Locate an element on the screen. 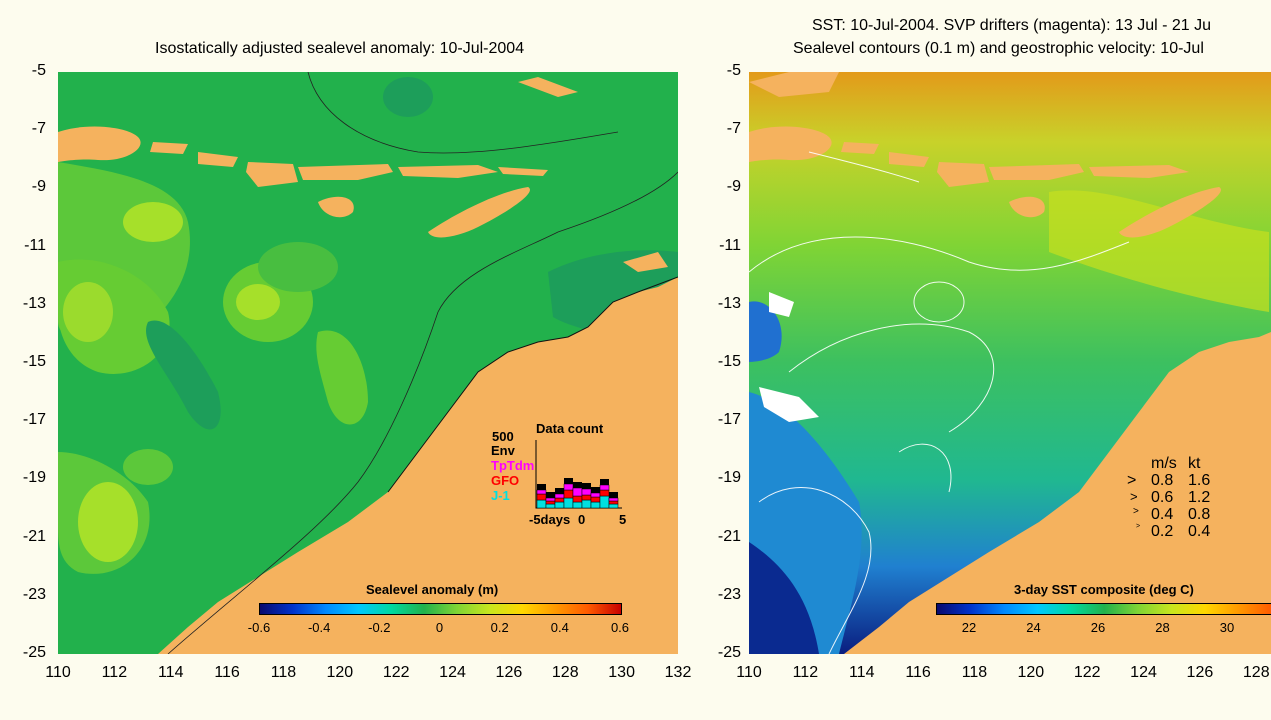 This screenshot has height=720, width=1271. right-colorbar-title: 3-day SST composite (deg C) is located at coordinates (1104, 589).